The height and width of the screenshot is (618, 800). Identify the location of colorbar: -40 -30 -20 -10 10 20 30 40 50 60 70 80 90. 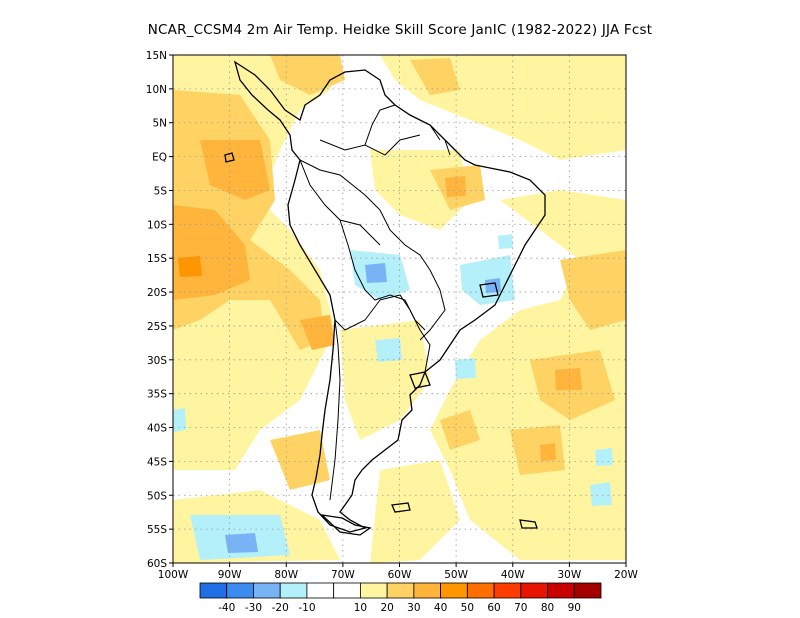
(400, 598).